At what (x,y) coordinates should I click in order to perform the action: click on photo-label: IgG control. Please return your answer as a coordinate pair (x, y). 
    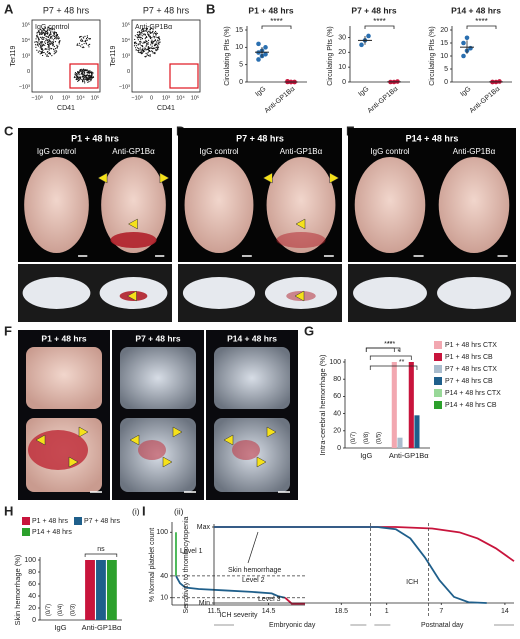
    Looking at the image, I should click on (389, 151).